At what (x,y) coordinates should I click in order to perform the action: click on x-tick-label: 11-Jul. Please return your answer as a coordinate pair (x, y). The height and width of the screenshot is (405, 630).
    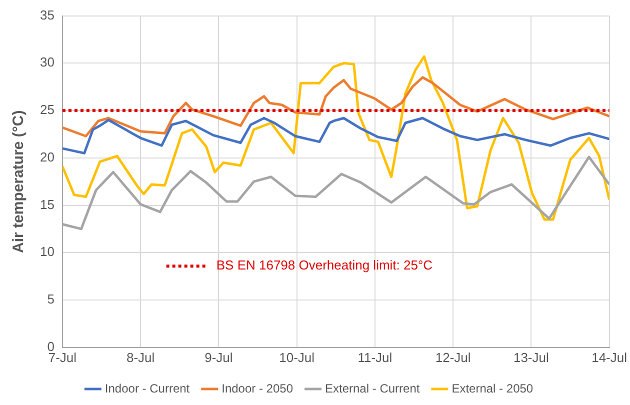
    Looking at the image, I should click on (375, 357).